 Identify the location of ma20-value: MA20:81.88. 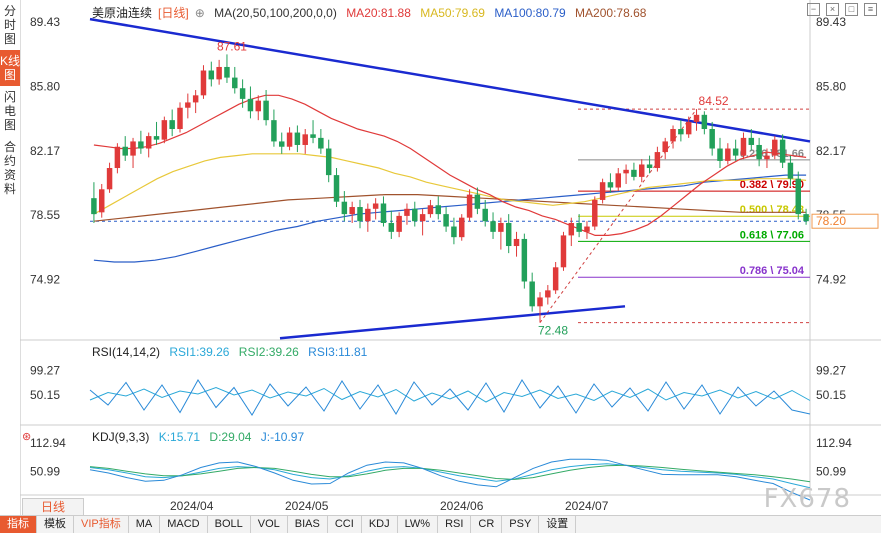
(378, 13).